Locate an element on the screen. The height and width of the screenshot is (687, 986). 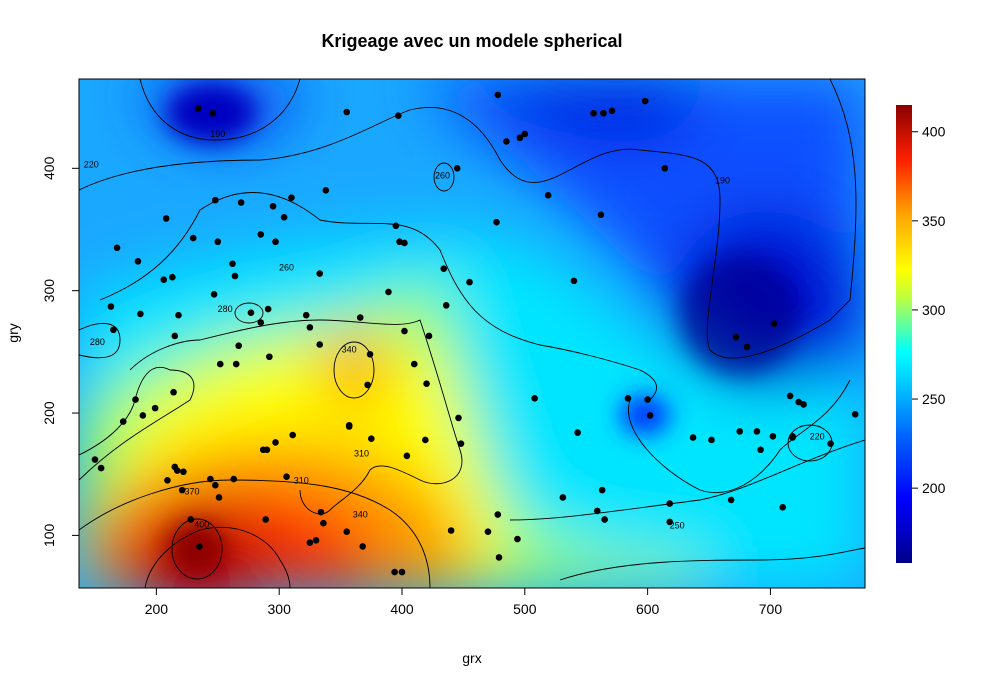
contour-label: 190 is located at coordinates (217, 134).